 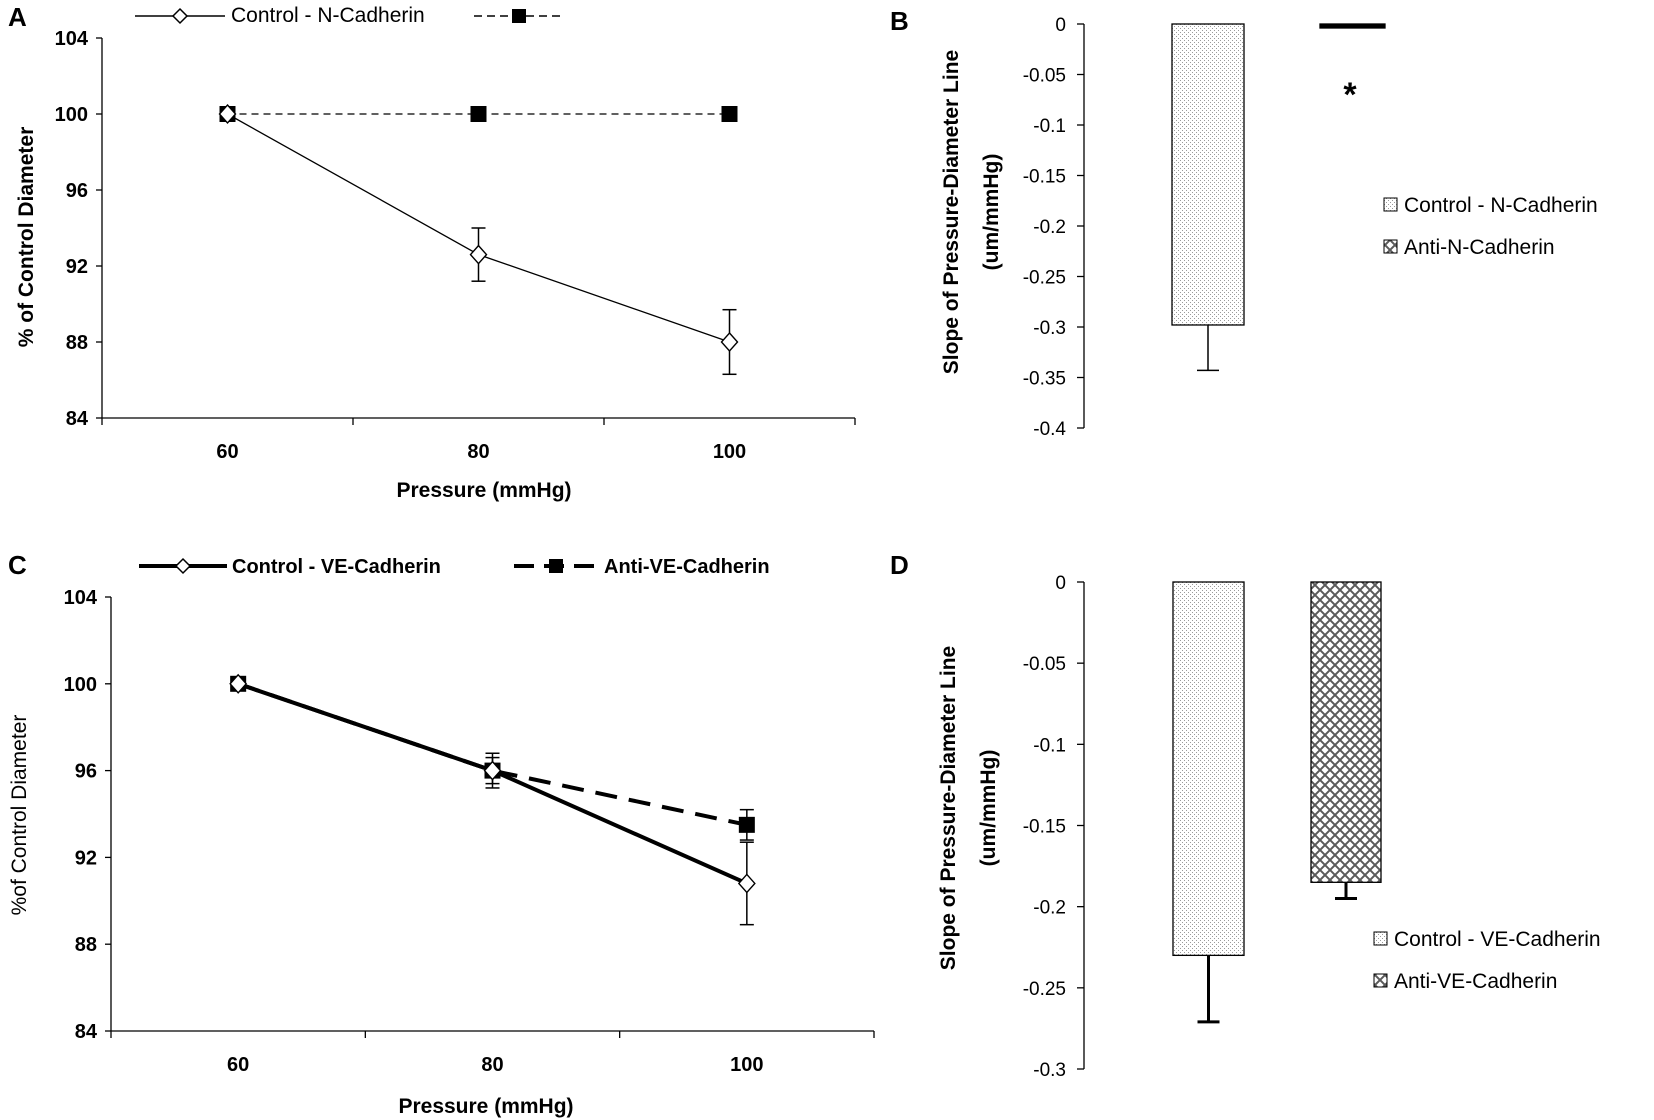 What do you see at coordinates (1049, 227) in the screenshot?
I see `panel-b-ytick-label: -0.2` at bounding box center [1049, 227].